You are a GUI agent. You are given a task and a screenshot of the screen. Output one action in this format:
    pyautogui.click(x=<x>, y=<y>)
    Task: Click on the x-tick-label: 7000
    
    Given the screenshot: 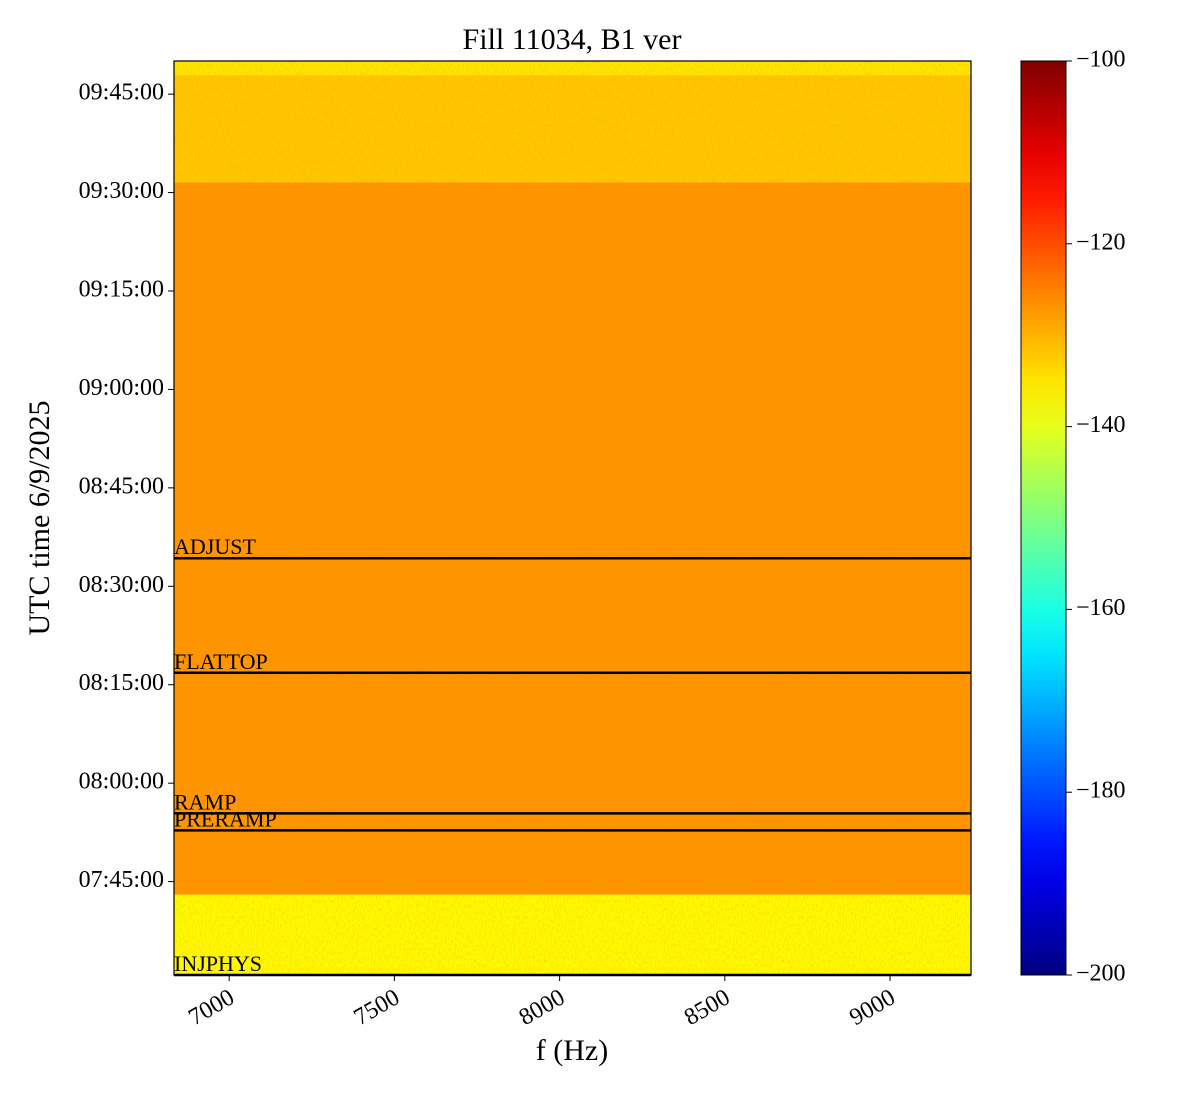 What is the action you would take?
    pyautogui.click(x=211, y=1007)
    